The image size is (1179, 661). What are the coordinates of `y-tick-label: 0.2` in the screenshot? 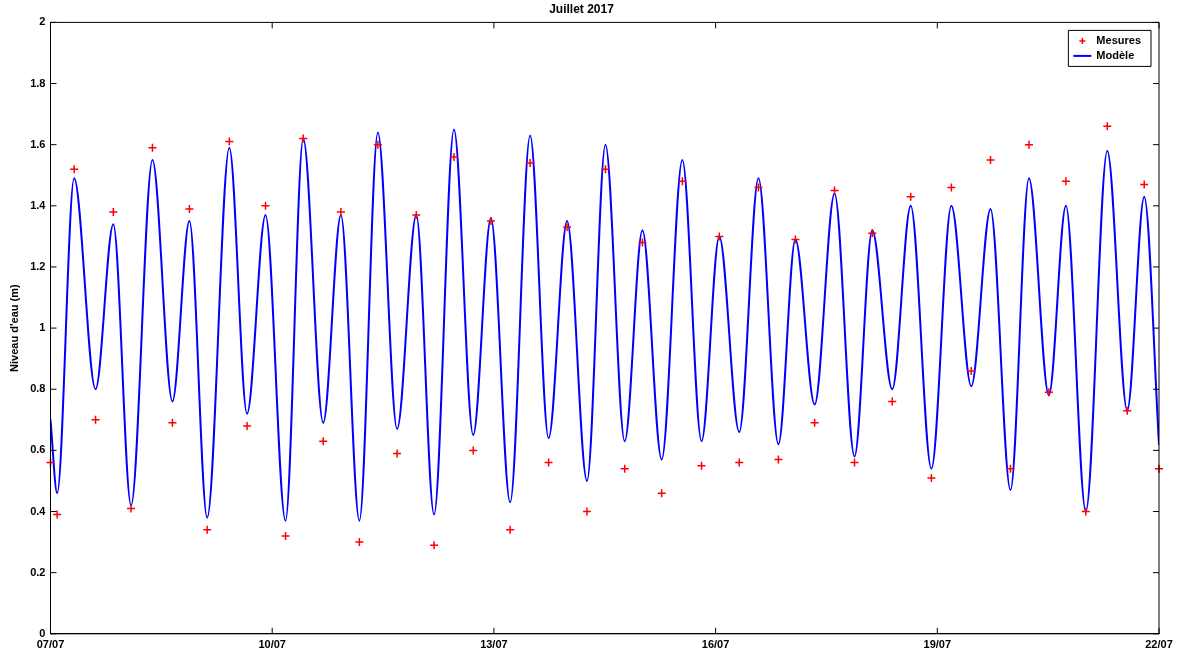 It's located at (38, 571).